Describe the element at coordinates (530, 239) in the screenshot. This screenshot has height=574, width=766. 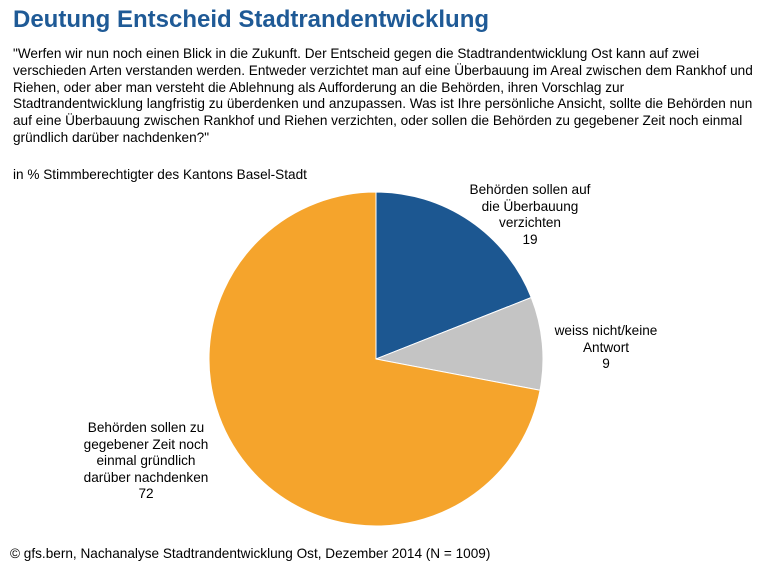
I see `slice-value-verzichten: 19` at that location.